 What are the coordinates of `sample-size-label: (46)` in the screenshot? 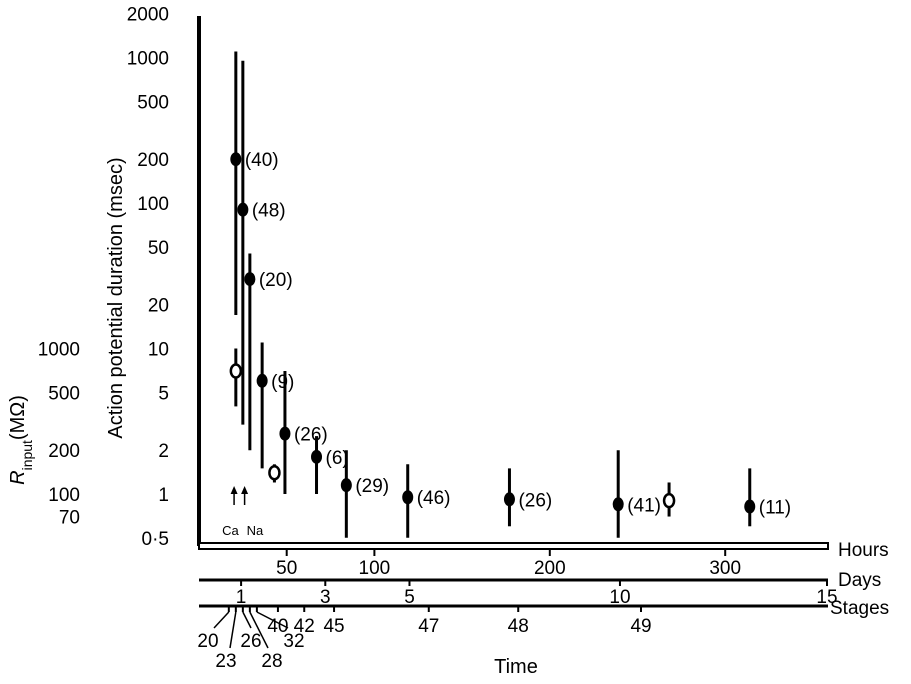 It's located at (434, 498).